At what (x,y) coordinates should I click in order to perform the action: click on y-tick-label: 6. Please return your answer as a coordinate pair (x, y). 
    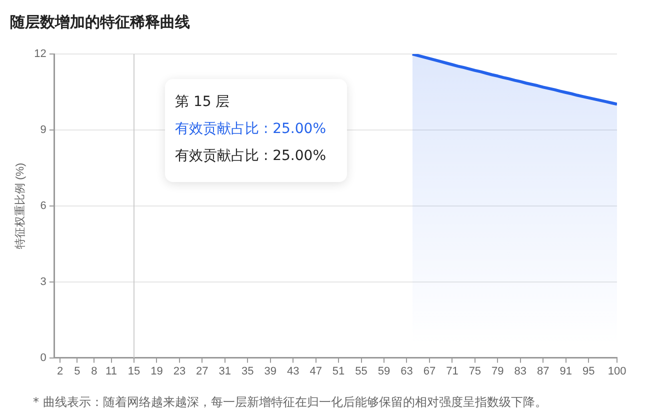
    Looking at the image, I should click on (43, 206).